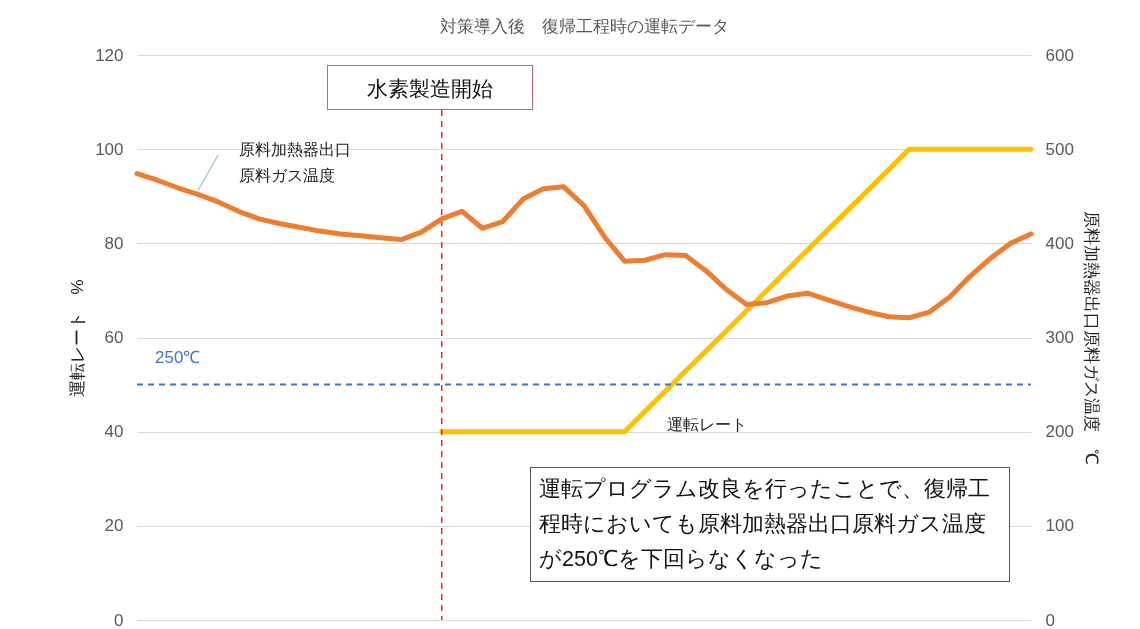  I want to click on y-tick-label: 0, so click(119, 619).